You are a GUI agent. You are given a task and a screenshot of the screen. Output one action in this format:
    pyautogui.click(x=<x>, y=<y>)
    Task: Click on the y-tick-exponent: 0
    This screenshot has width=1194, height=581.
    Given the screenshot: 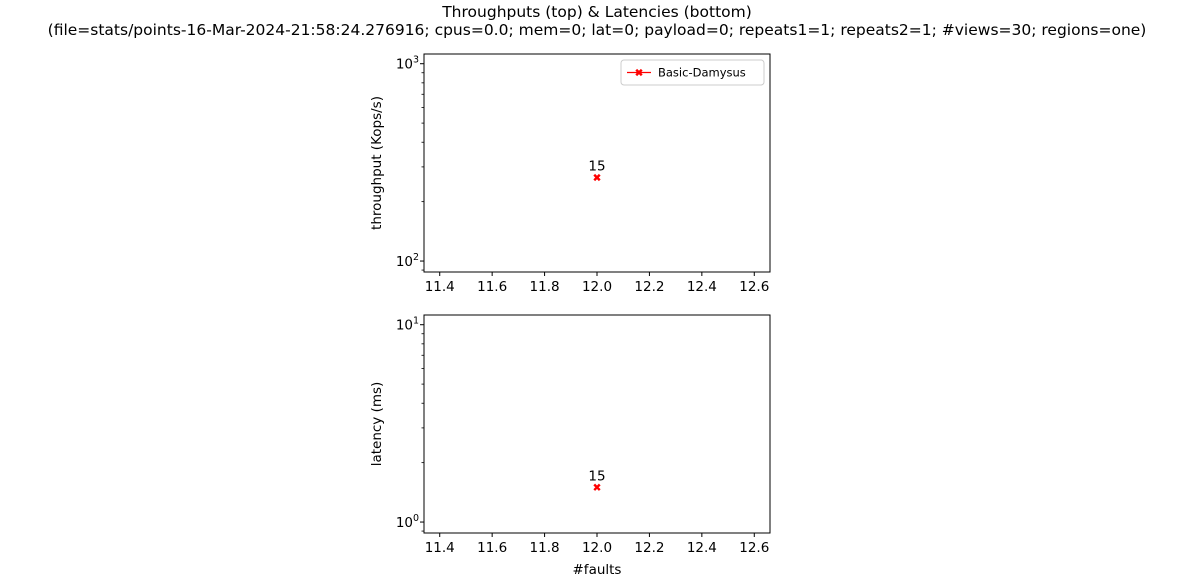 What is the action you would take?
    pyautogui.click(x=416, y=518)
    